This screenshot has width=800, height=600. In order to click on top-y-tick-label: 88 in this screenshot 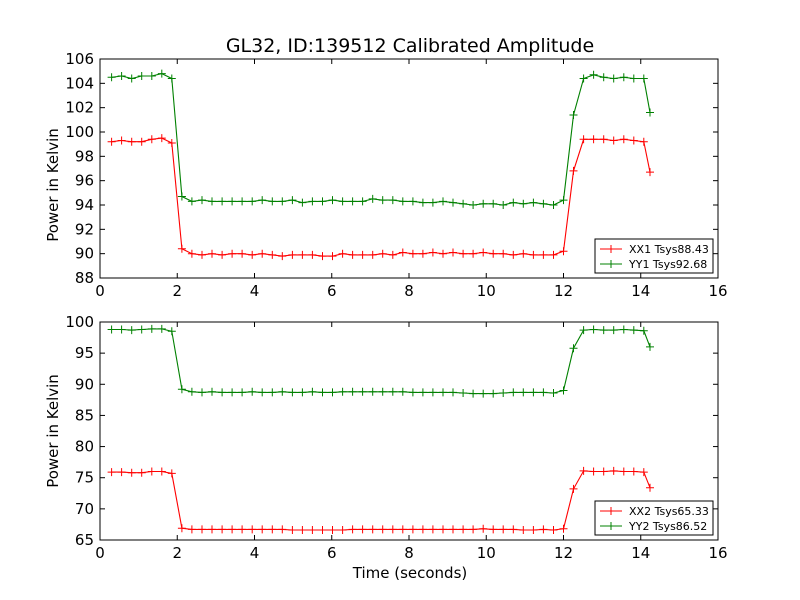, I will do `click(84, 278)`.